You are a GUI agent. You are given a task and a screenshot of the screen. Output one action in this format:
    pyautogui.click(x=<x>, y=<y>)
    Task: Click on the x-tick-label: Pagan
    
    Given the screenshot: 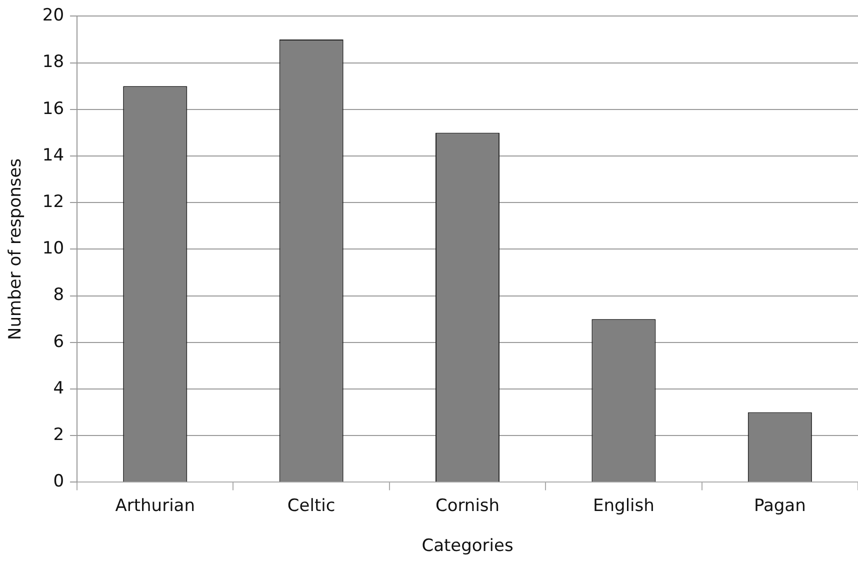 What is the action you would take?
    pyautogui.click(x=780, y=506)
    